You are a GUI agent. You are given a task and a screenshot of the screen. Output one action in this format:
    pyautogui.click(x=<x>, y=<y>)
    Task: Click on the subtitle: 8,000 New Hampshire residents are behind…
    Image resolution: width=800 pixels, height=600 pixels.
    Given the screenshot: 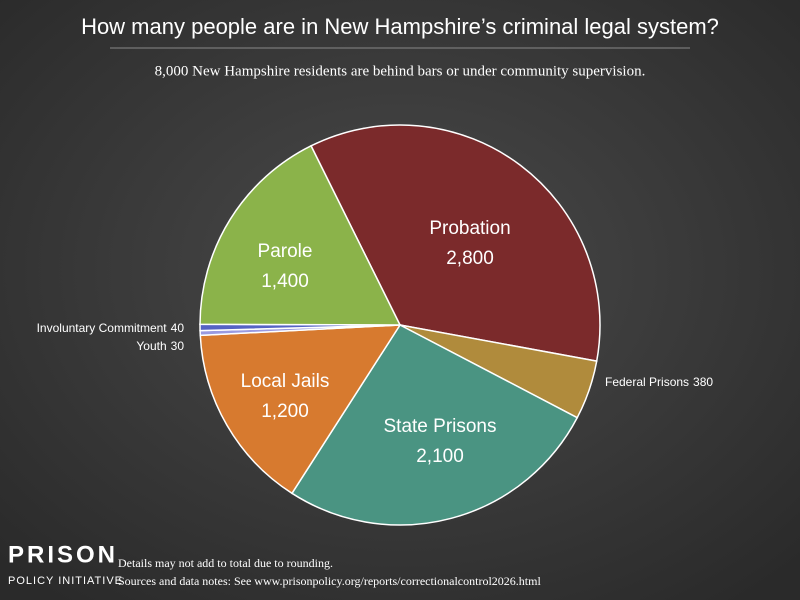 What is the action you would take?
    pyautogui.click(x=400, y=71)
    